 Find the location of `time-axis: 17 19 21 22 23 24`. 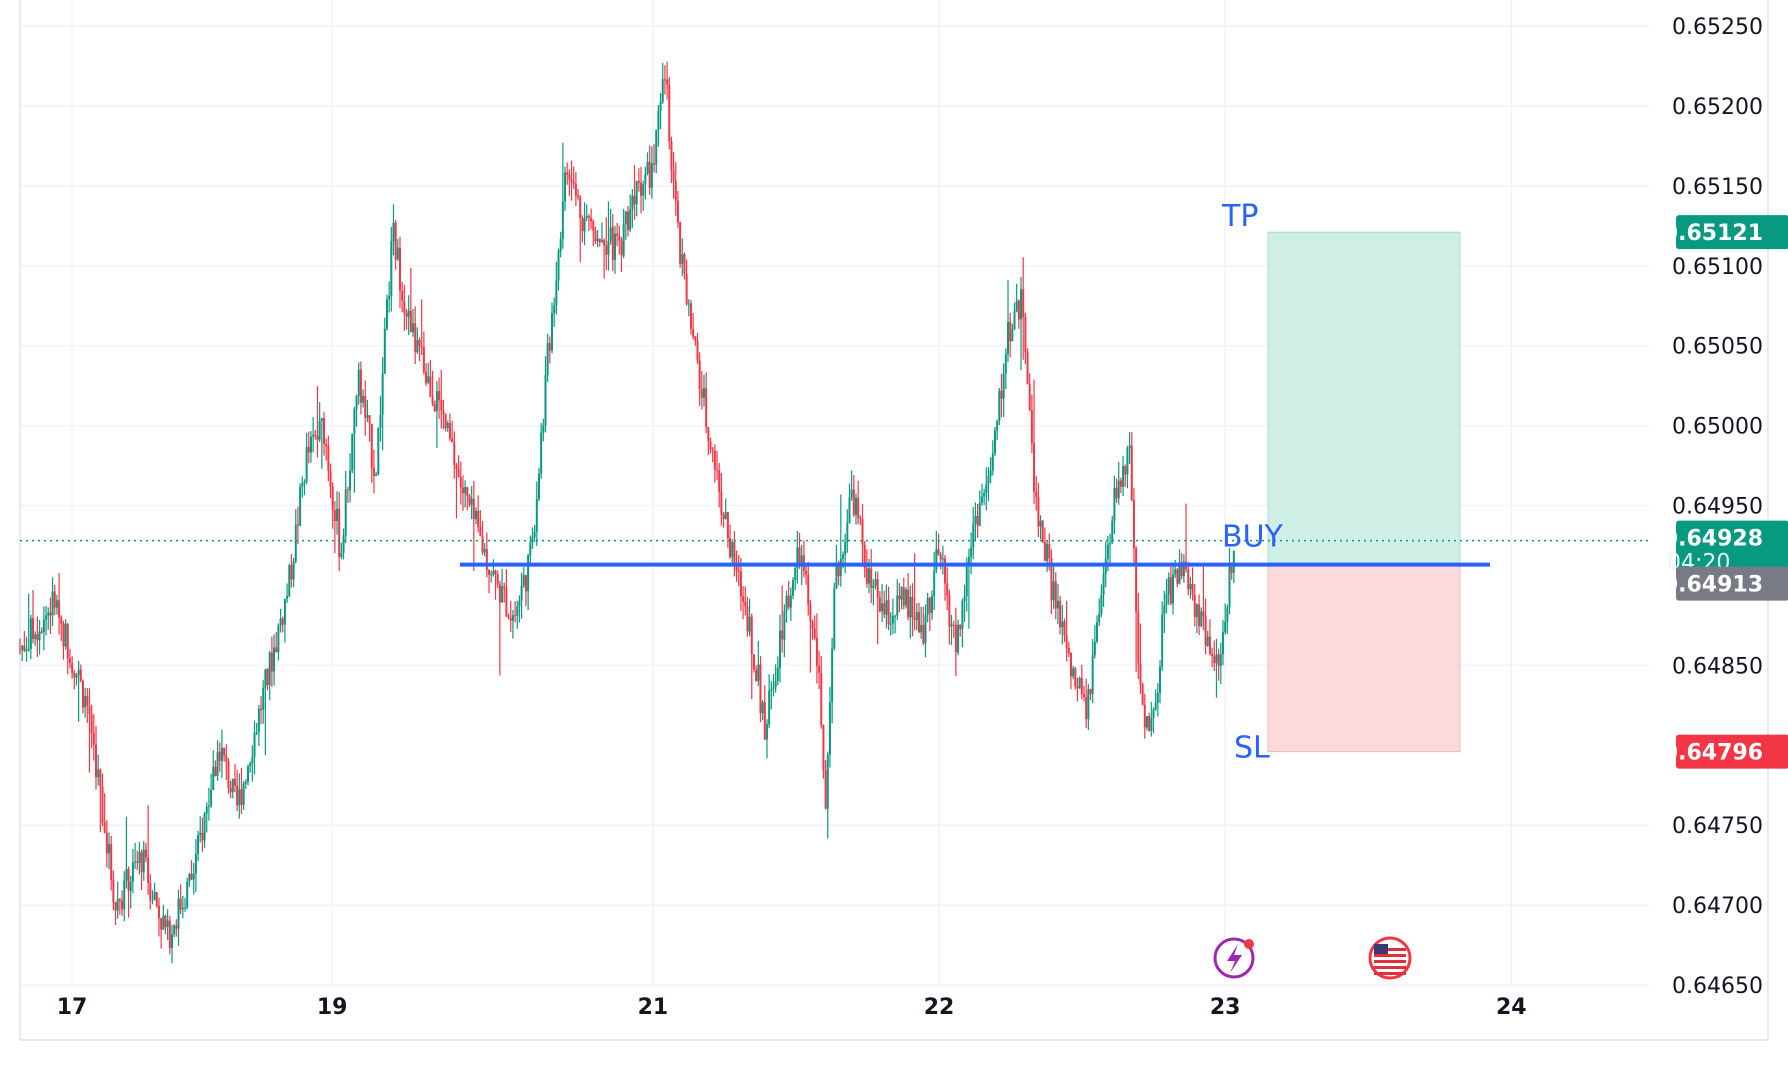

time-axis: 17 19 21 22 23 24 is located at coordinates (792, 1007).